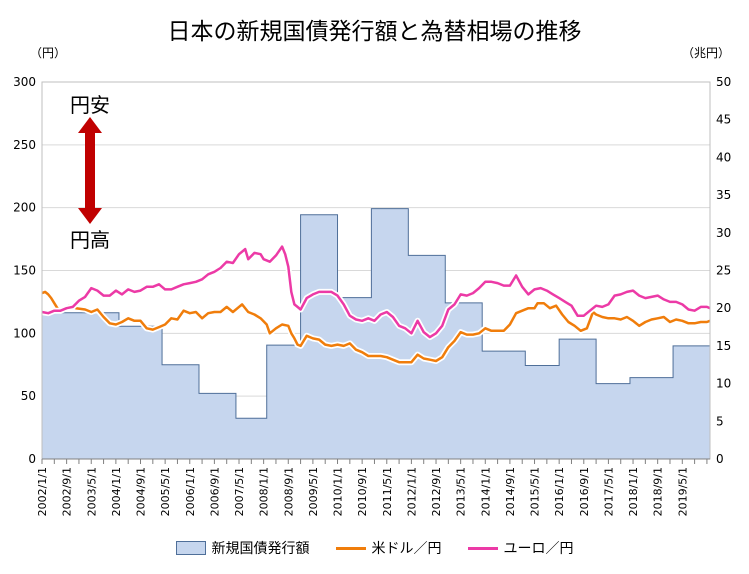  Describe the element at coordinates (90, 105) in the screenshot. I see `annotation-yen-weak: 円安` at that location.